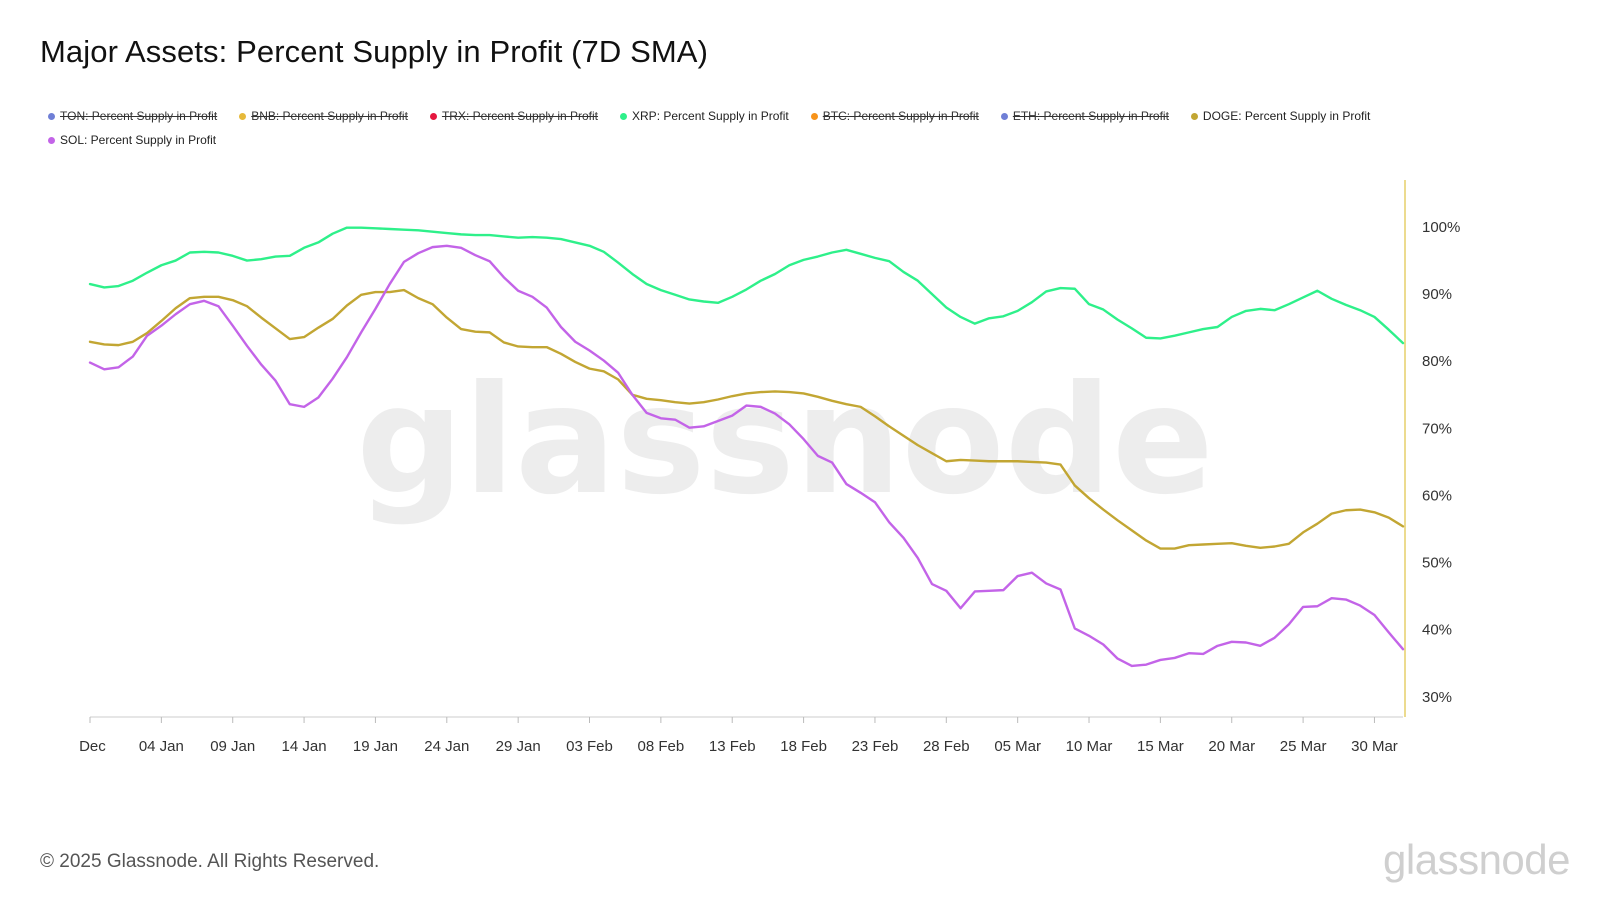 The width and height of the screenshot is (1600, 900). Describe the element at coordinates (232, 746) in the screenshot. I see `x-tick-label: 09 Jan` at that location.